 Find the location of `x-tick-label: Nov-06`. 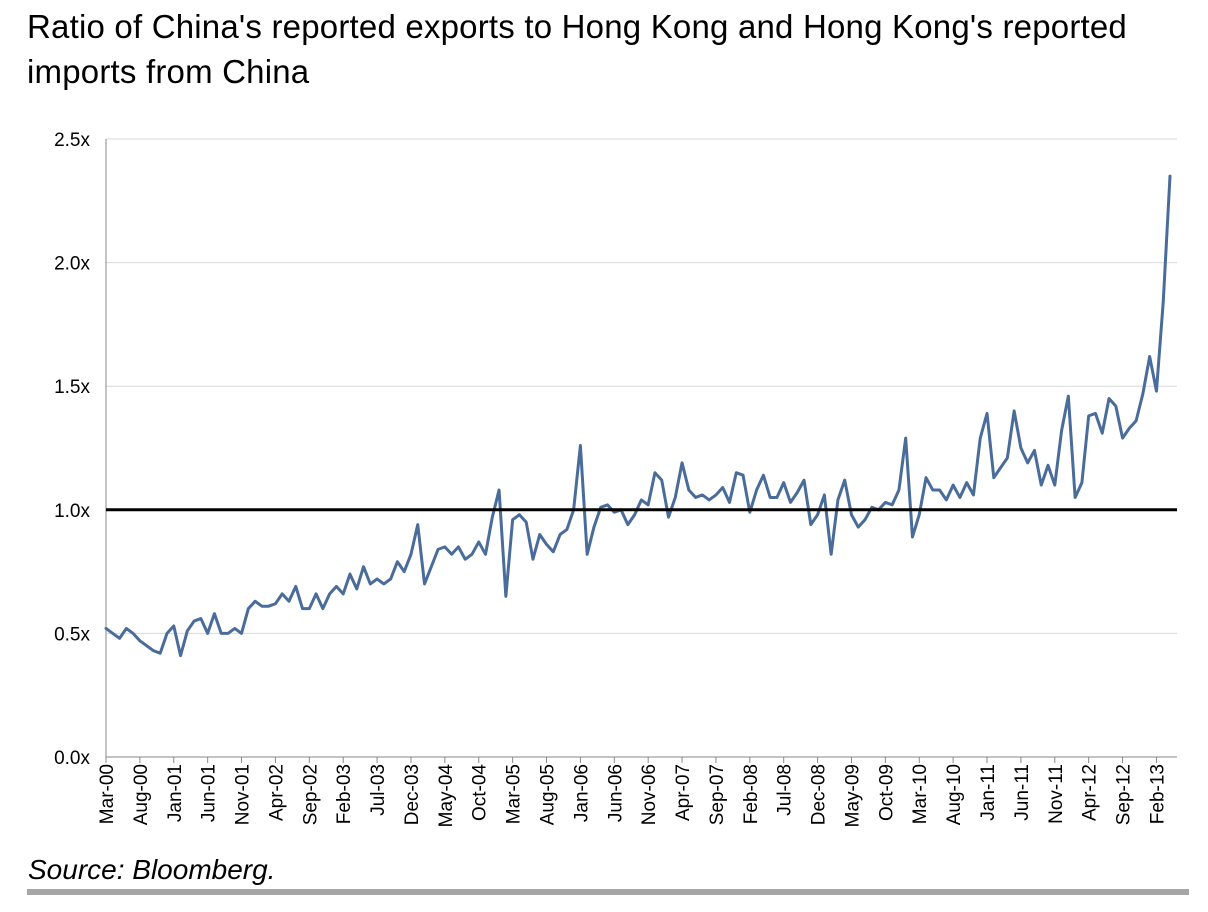

x-tick-label: Nov-06 is located at coordinates (649, 794).